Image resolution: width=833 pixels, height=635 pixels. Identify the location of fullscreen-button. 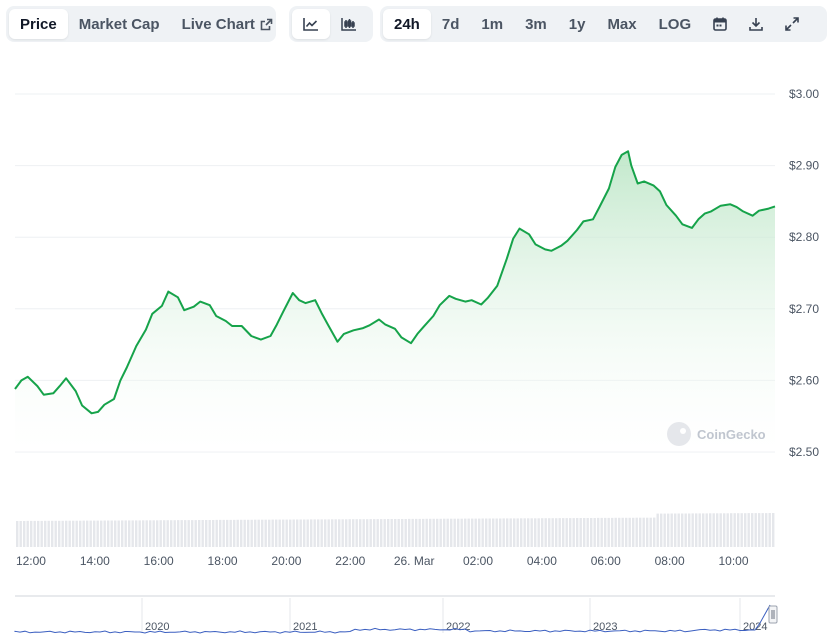
(792, 24).